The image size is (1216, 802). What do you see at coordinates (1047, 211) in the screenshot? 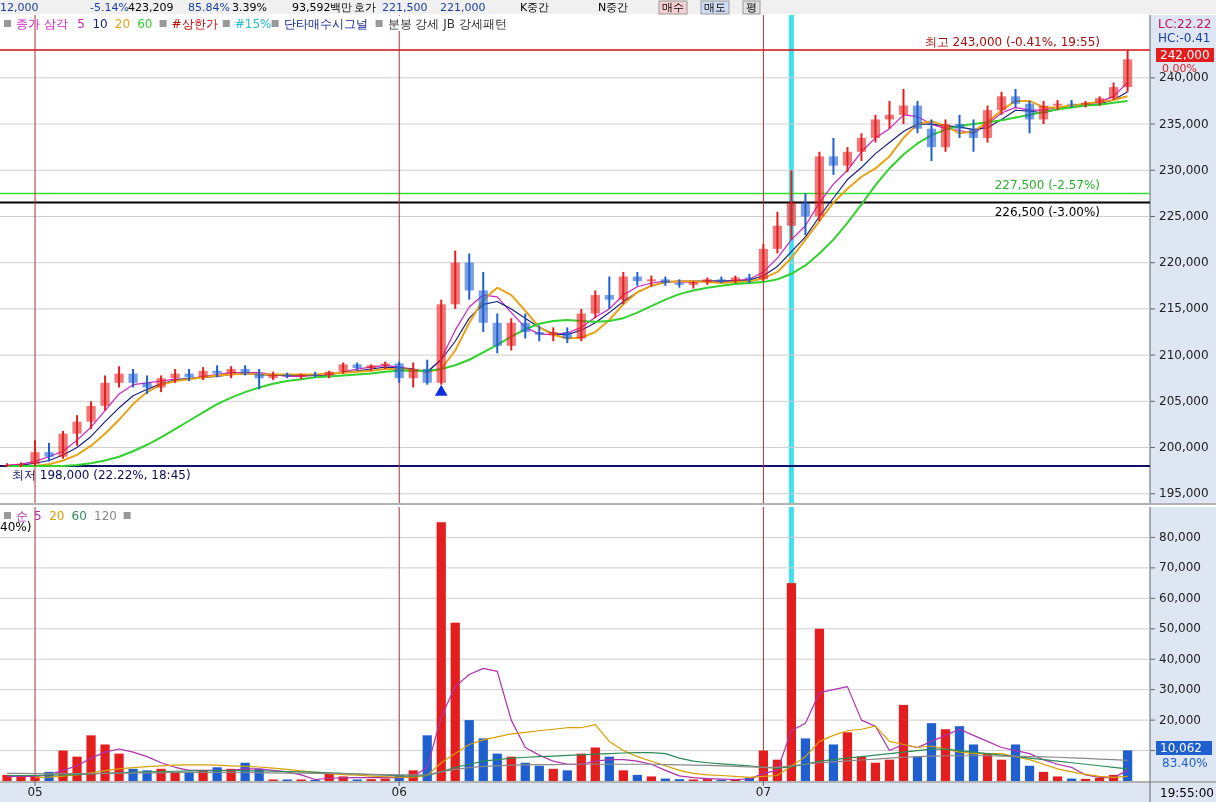
I see `ref-line-label: 226,500 (-3.00%)` at bounding box center [1047, 211].